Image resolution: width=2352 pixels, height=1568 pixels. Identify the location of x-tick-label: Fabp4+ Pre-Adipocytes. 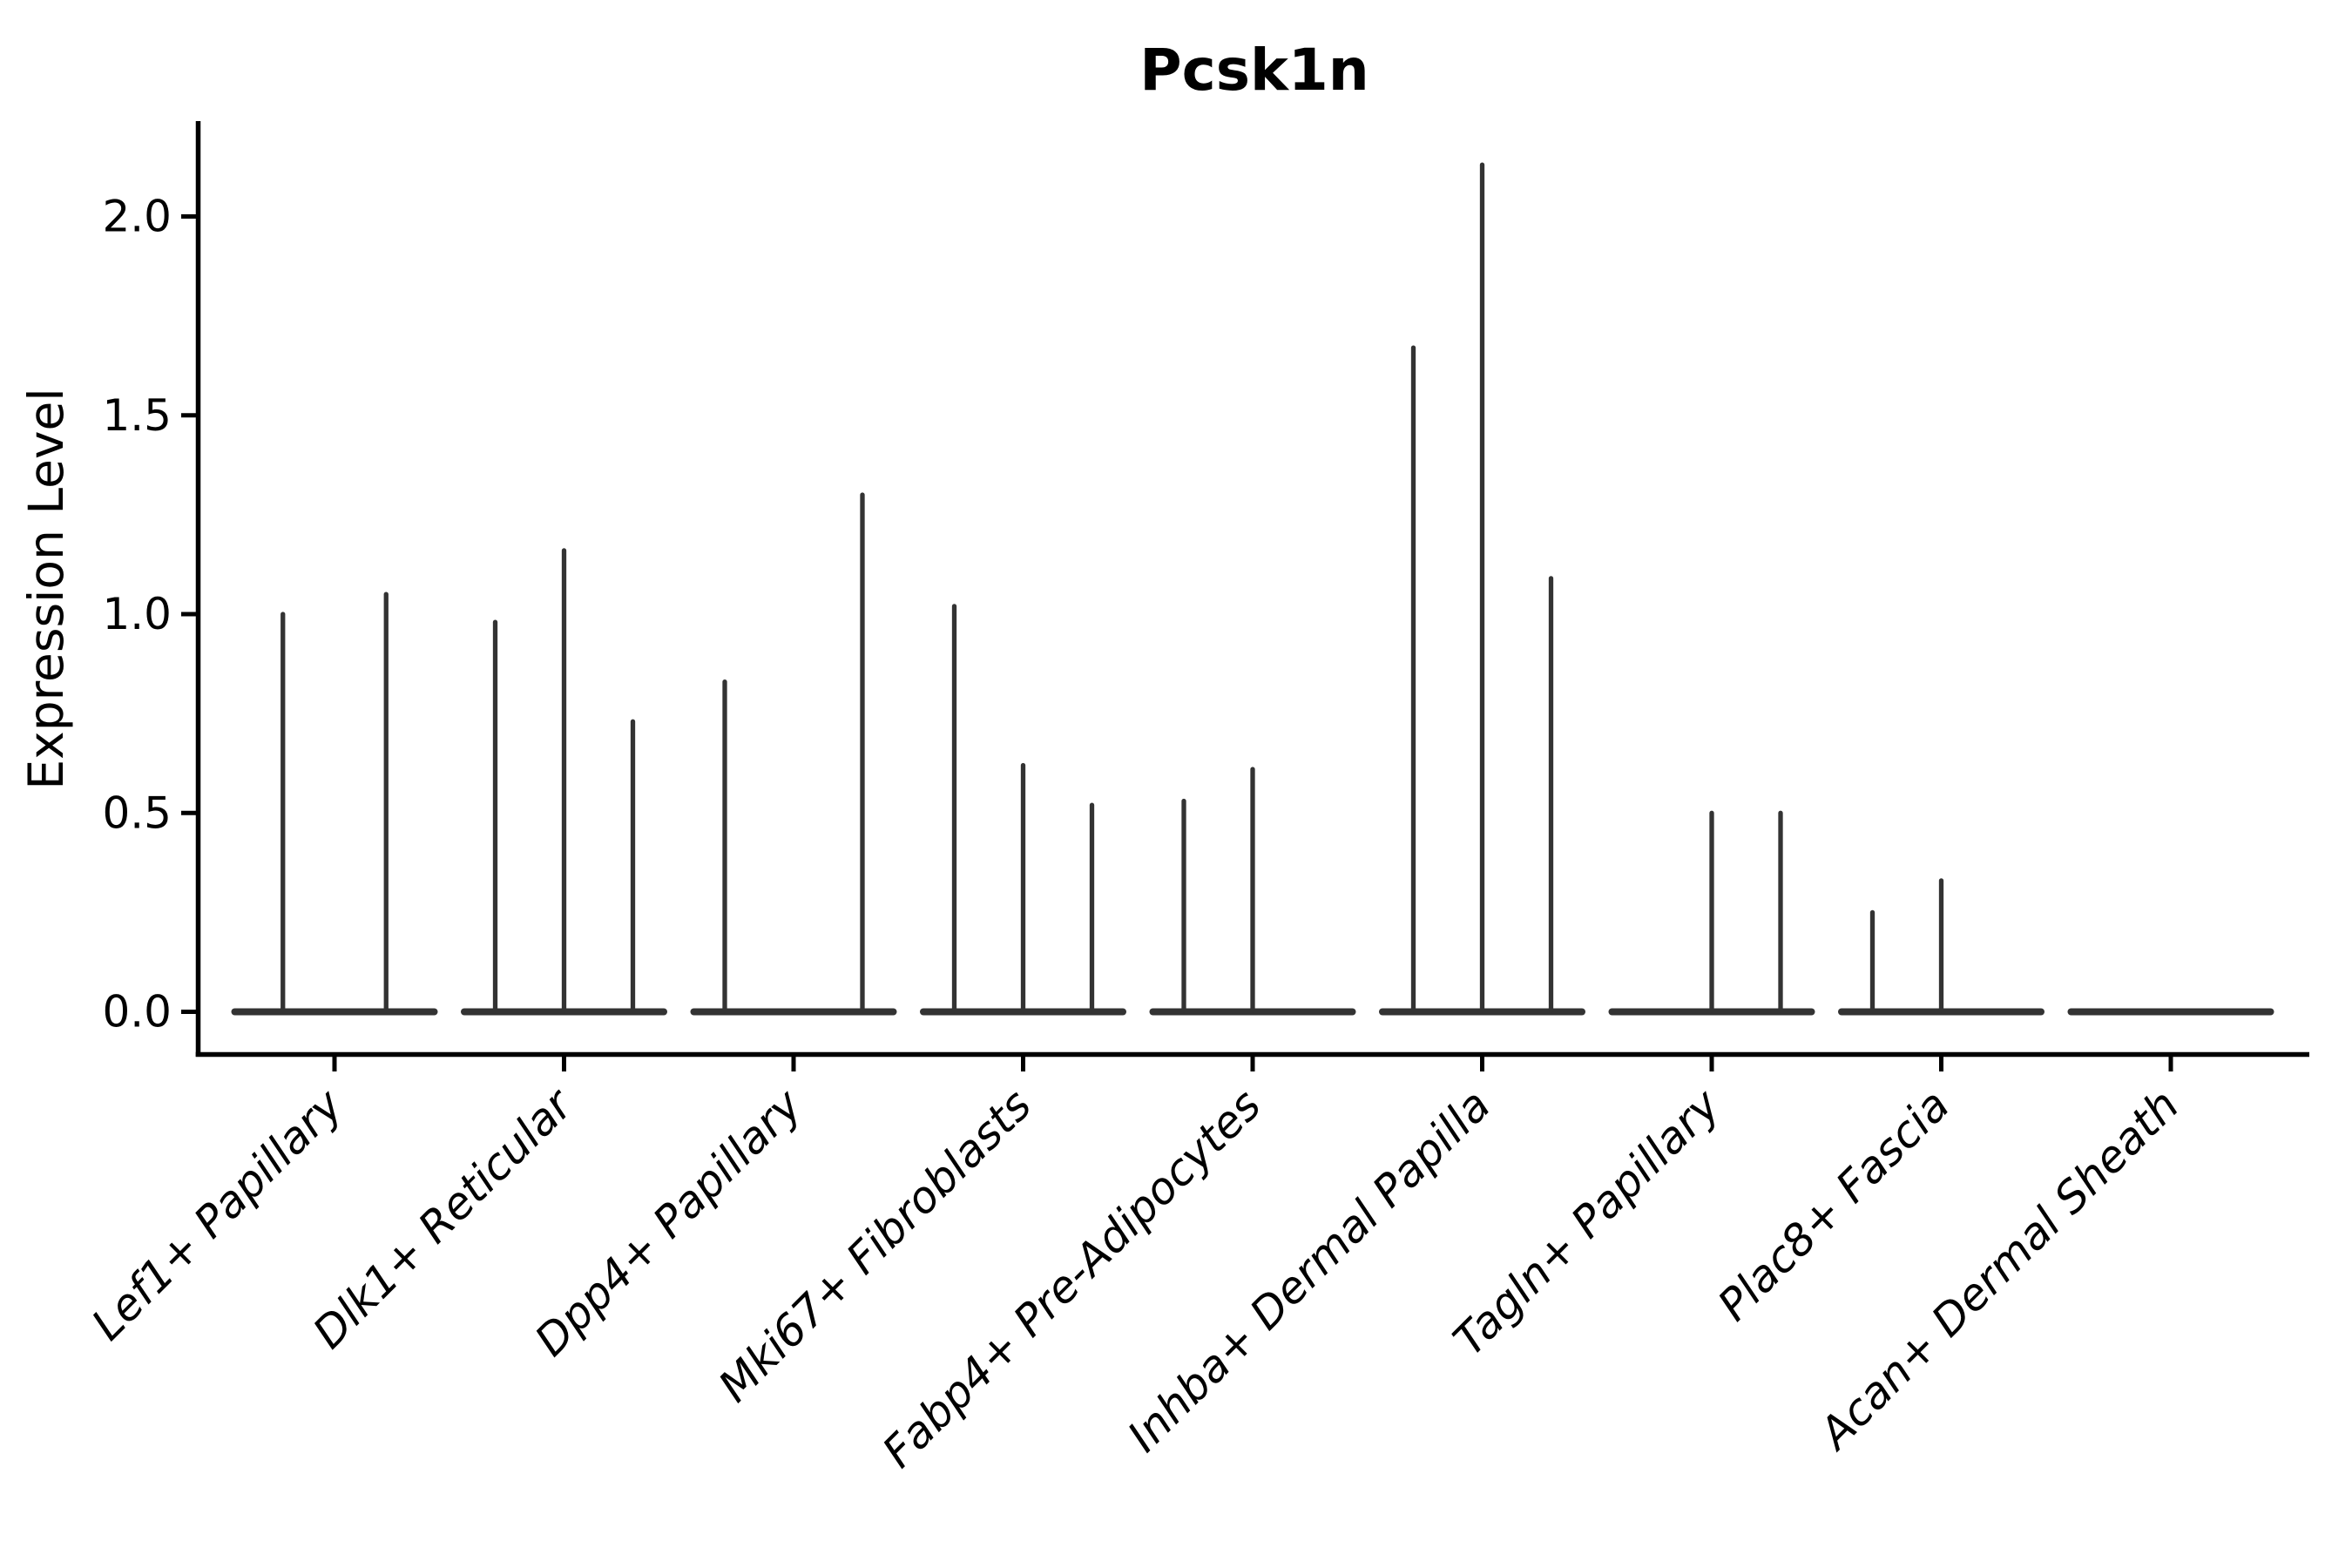
(1072, 1278).